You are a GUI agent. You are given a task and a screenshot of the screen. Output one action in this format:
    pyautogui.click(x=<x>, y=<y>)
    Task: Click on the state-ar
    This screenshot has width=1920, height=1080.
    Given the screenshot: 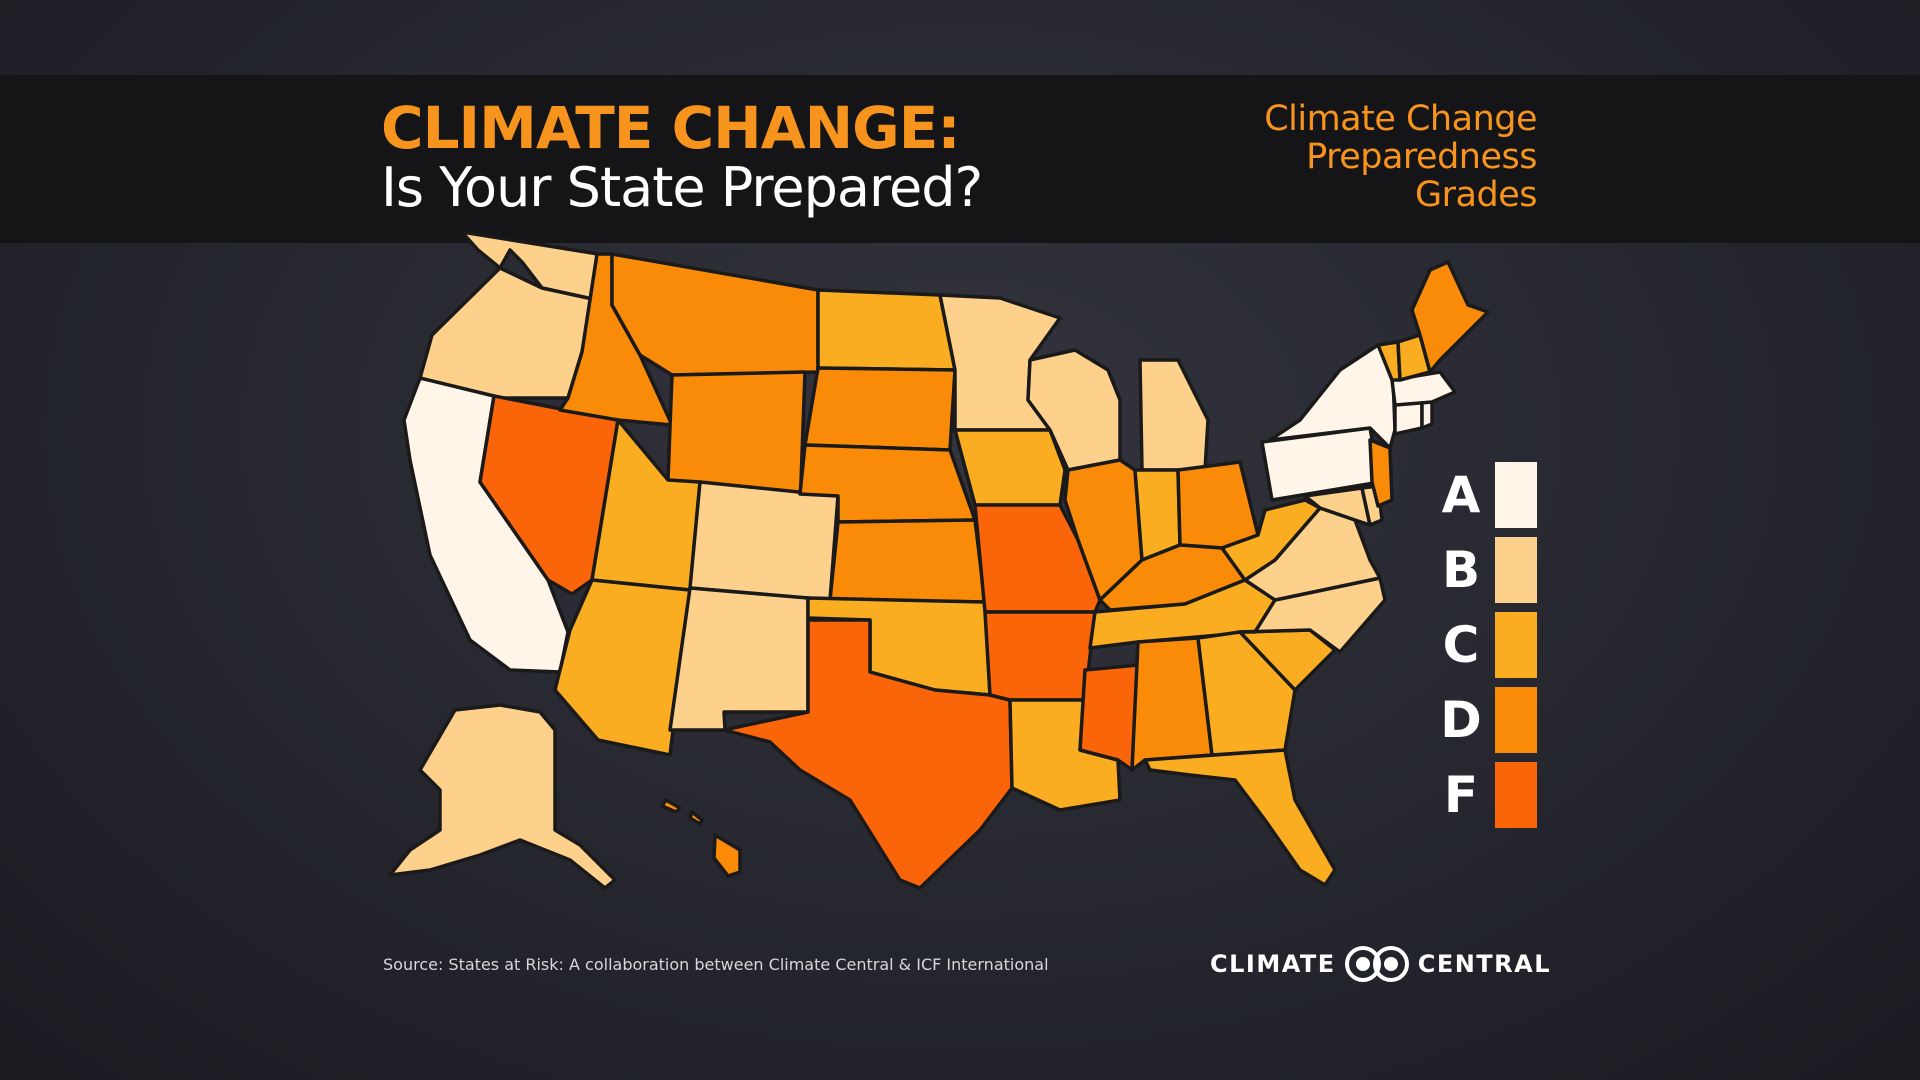 What is the action you would take?
    pyautogui.click(x=1040, y=656)
    